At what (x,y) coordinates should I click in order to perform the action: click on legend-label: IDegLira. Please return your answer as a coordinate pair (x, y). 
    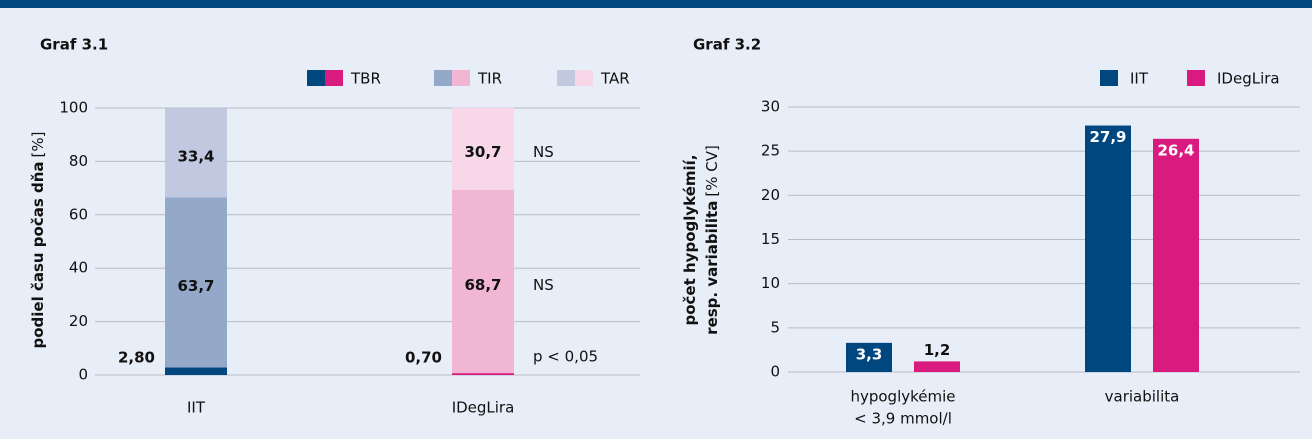
    Looking at the image, I should click on (1248, 79).